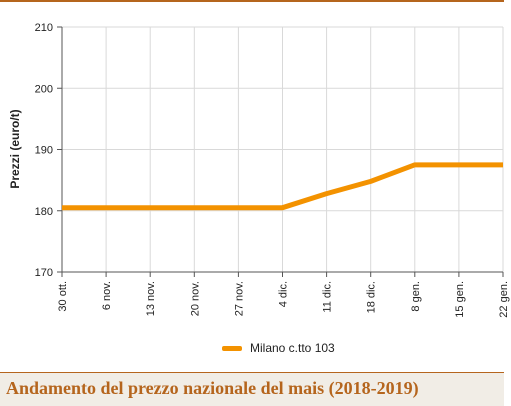  Describe the element at coordinates (282, 186) in the screenshot. I see `series-layer` at that location.